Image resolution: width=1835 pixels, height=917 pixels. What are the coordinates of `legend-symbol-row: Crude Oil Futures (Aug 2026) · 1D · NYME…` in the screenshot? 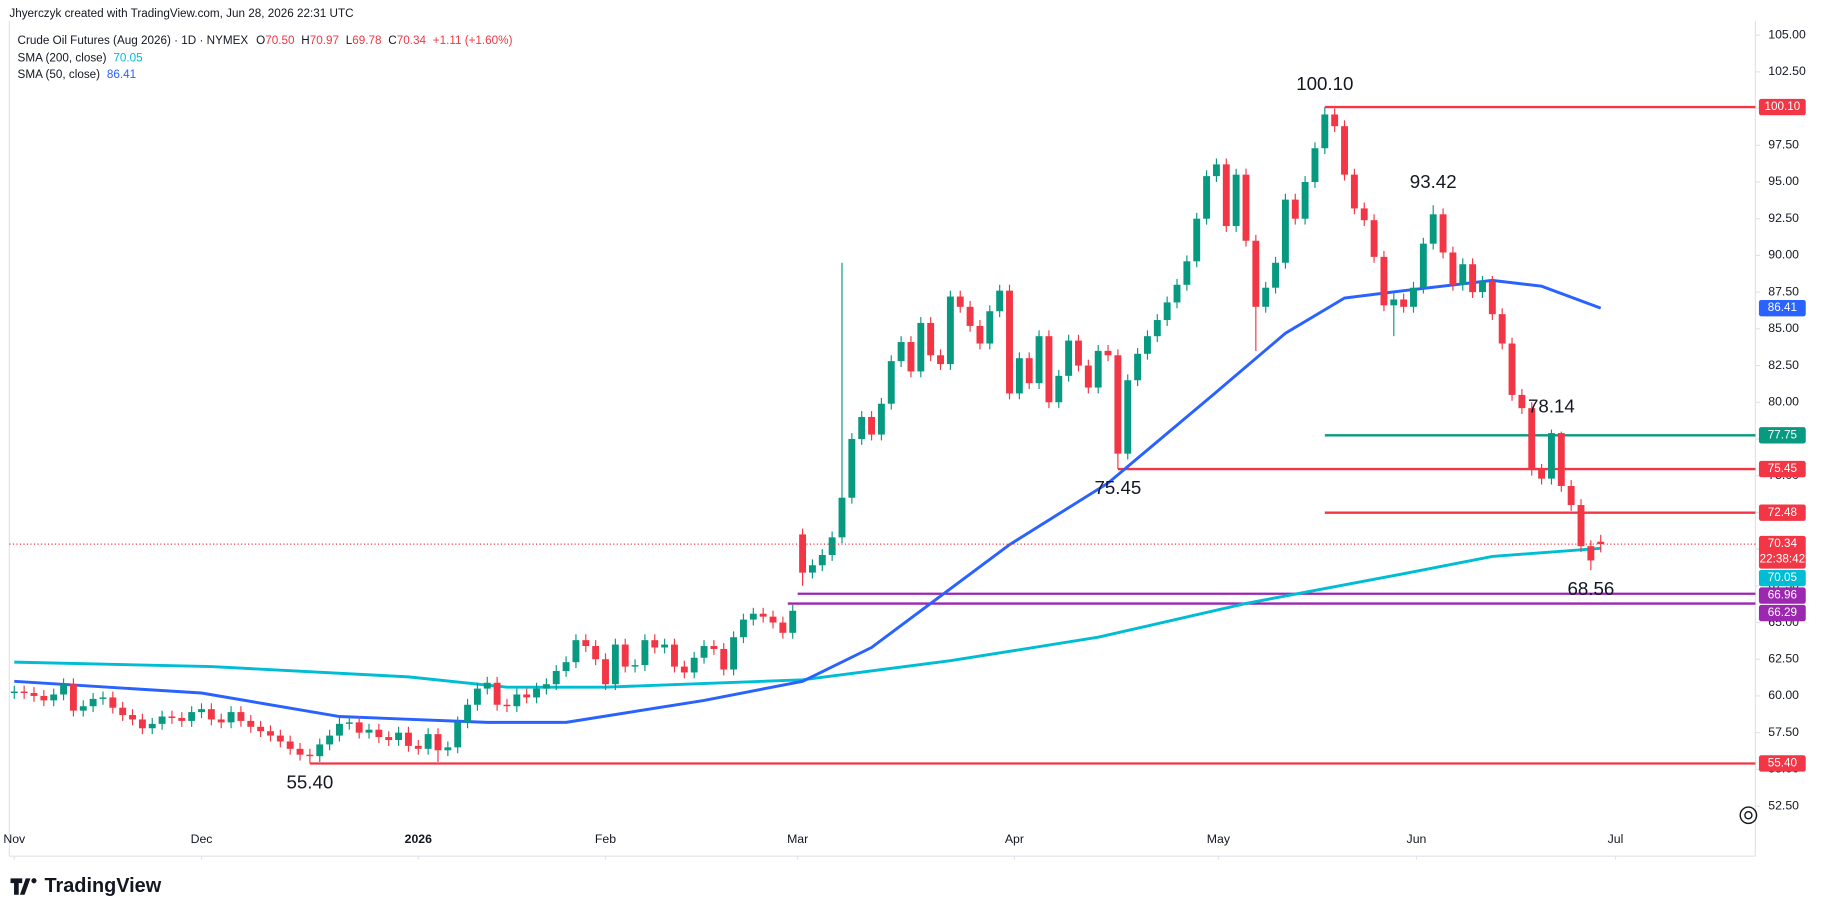 It's located at (265, 40).